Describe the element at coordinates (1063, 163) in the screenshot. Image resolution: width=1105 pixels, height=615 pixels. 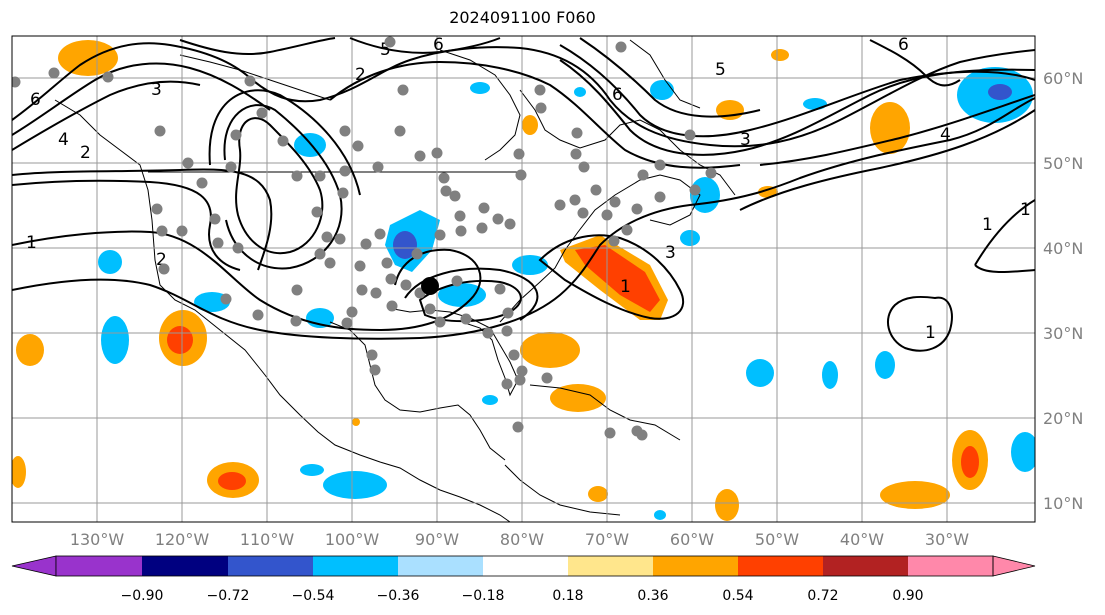
I see `lat-label: 50°N` at that location.